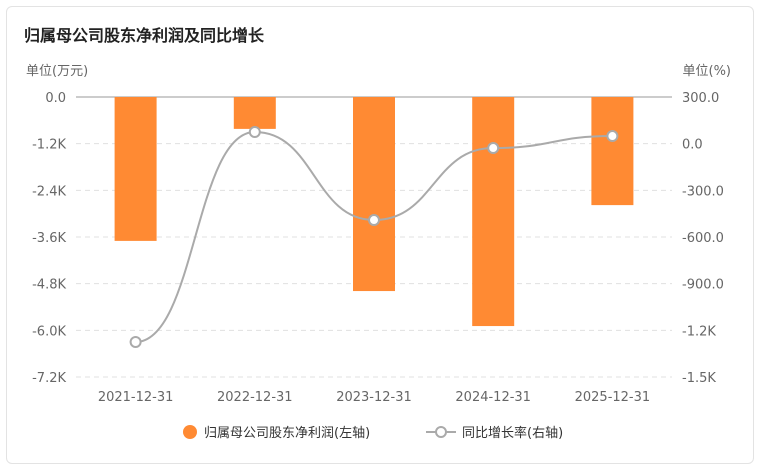 The width and height of the screenshot is (759, 468). What do you see at coordinates (49, 145) in the screenshot?
I see `left-tick-label: -1.2K` at bounding box center [49, 145].